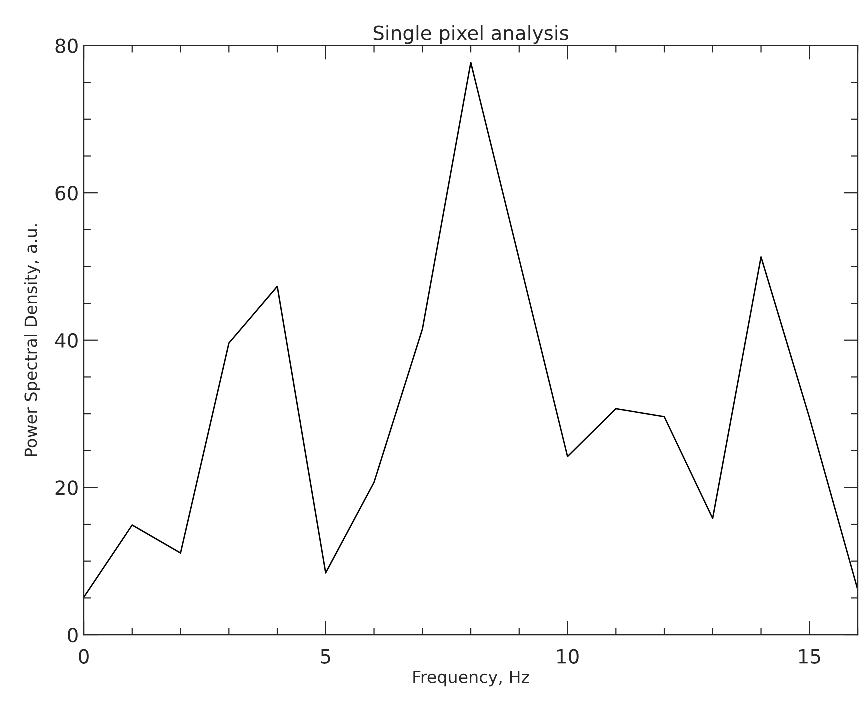 Image resolution: width=860 pixels, height=704 pixels. I want to click on y-tick-label: 60, so click(67, 193).